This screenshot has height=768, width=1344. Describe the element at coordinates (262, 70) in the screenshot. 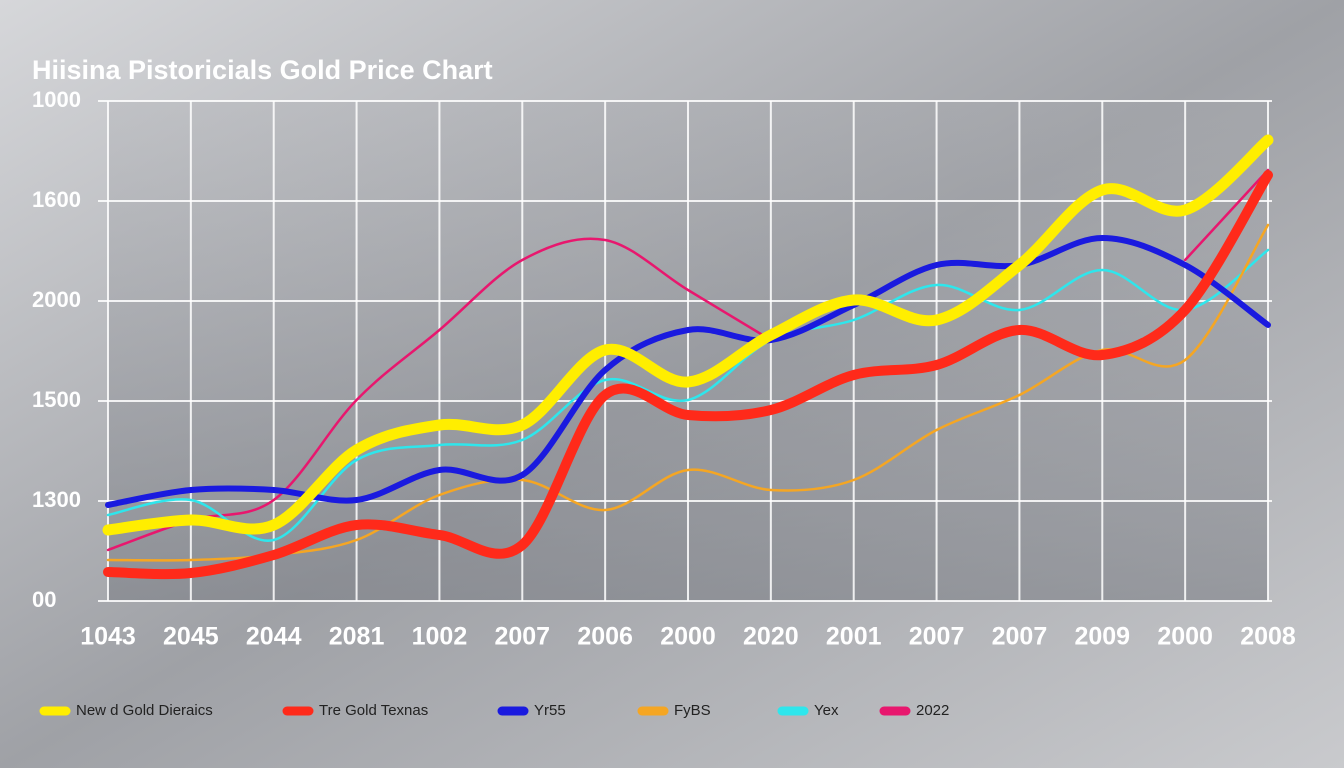

I see `chart-title: Hiisina Pistoricials Gold Price Chart` at that location.